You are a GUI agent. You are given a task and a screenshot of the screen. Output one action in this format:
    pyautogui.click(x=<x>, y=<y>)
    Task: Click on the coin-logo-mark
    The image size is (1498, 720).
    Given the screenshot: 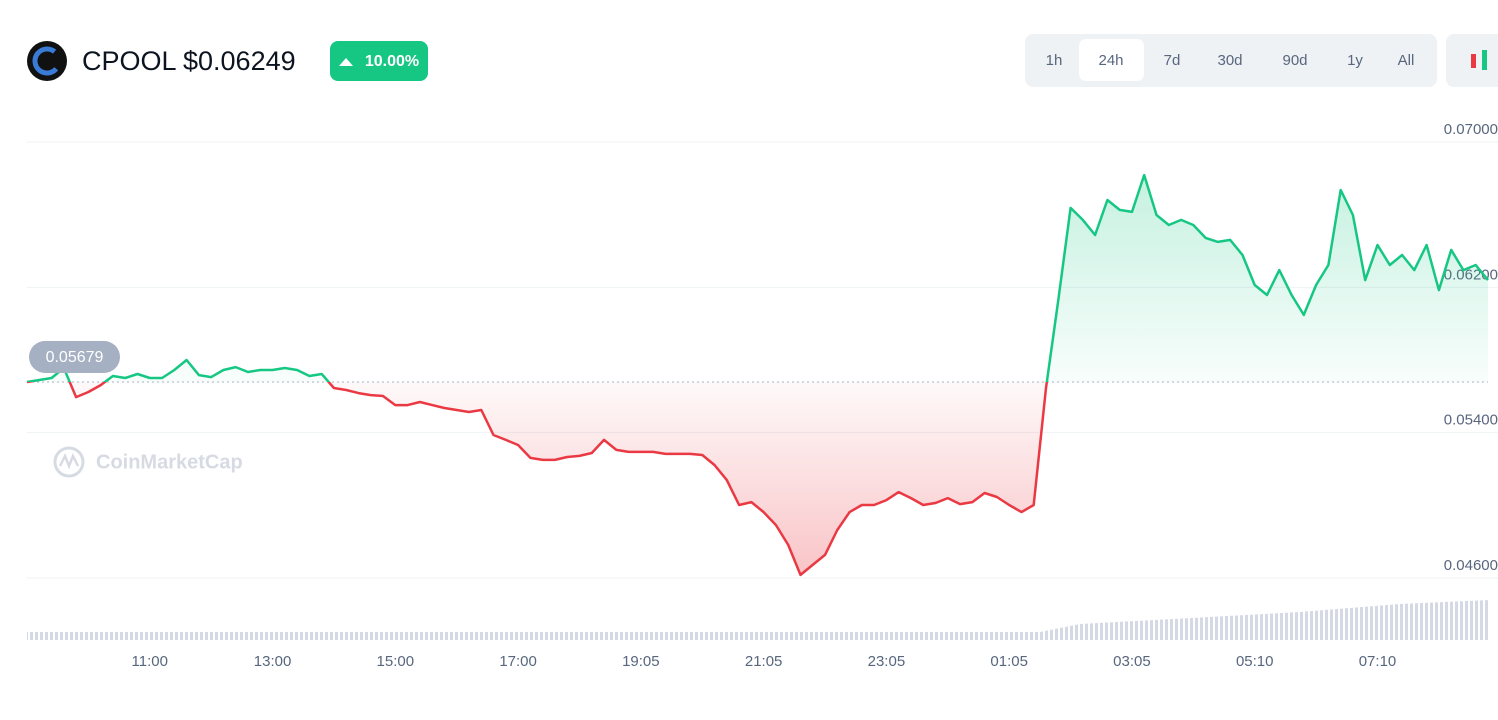 What is the action you would take?
    pyautogui.click(x=47, y=61)
    